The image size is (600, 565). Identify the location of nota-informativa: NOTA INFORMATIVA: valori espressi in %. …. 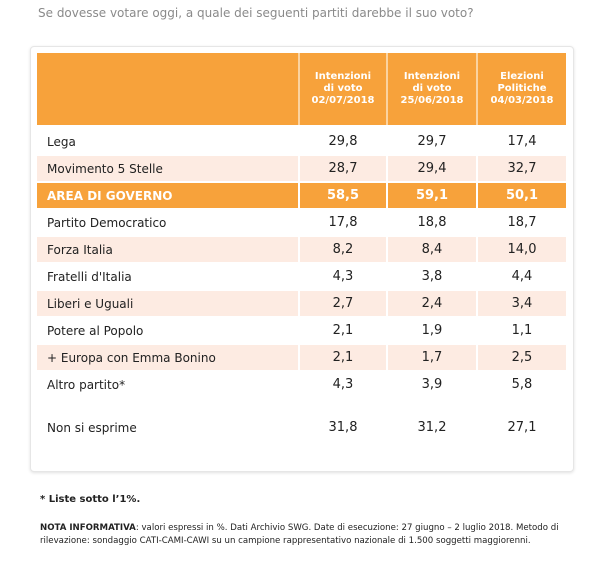
(305, 535).